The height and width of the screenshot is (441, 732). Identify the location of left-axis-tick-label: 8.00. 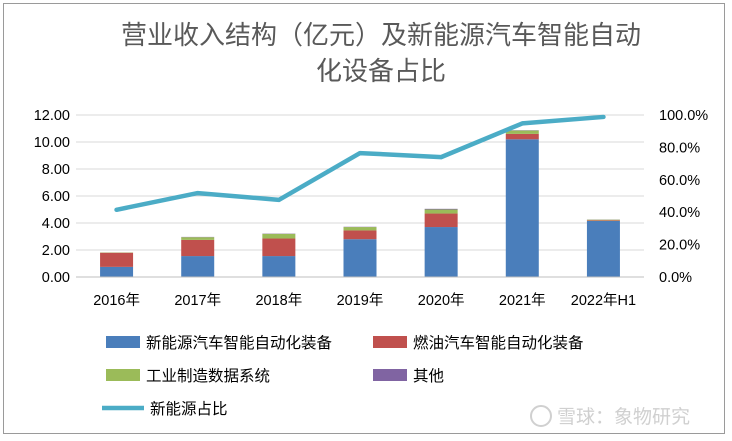
(56, 170).